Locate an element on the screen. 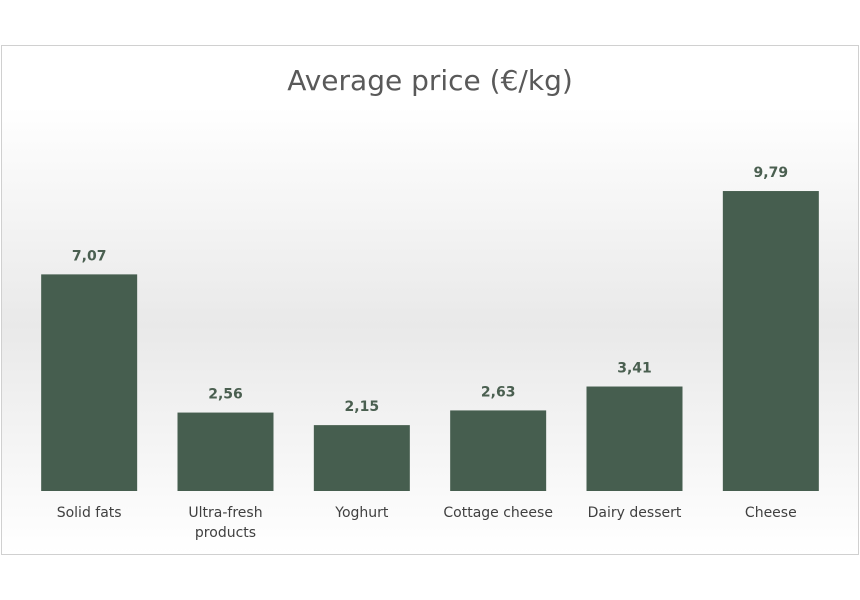  data-label: 2,15 is located at coordinates (362, 407).